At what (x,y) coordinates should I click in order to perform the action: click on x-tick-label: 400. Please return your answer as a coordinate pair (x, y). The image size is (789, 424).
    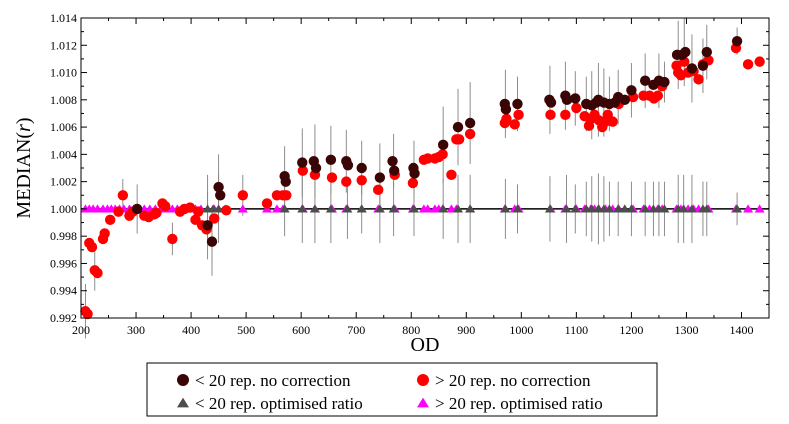
    Looking at the image, I should click on (191, 330).